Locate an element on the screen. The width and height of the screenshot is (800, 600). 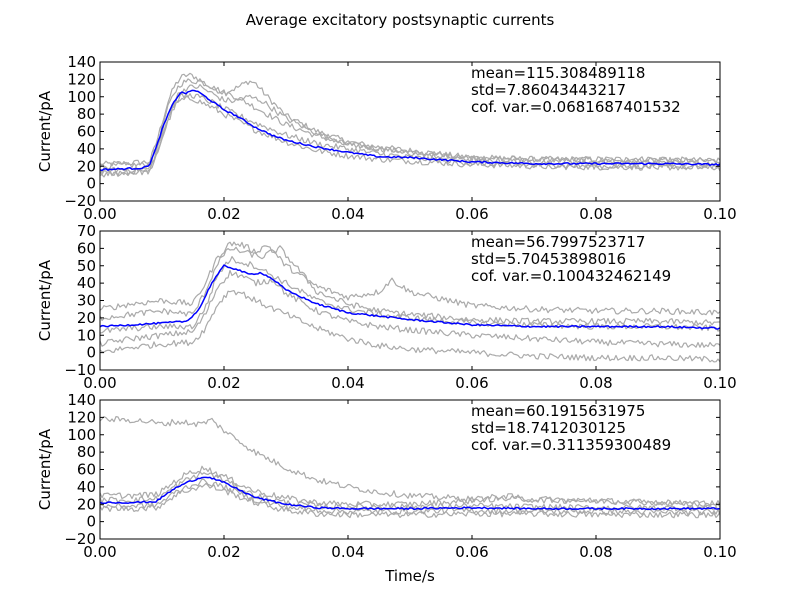
y-tick-label: 50 is located at coordinates (86, 266).